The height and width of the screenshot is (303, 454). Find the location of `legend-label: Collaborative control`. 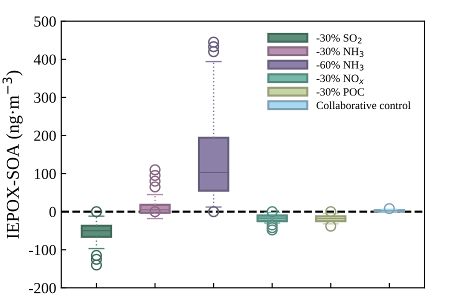

legend-label: Collaborative control is located at coordinates (363, 105).